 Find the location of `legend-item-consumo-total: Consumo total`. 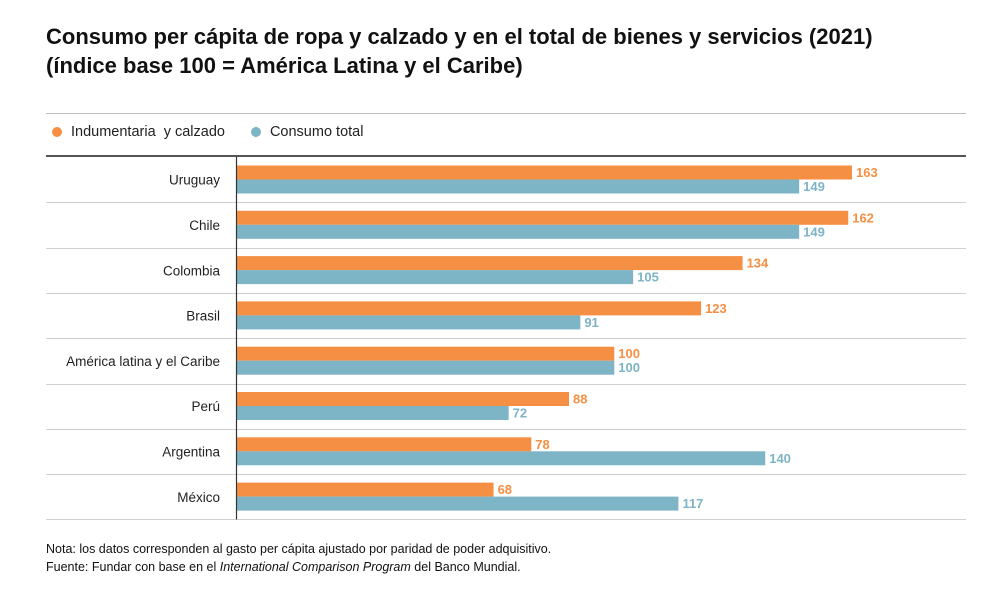

legend-item-consumo-total: Consumo total is located at coordinates (307, 132).